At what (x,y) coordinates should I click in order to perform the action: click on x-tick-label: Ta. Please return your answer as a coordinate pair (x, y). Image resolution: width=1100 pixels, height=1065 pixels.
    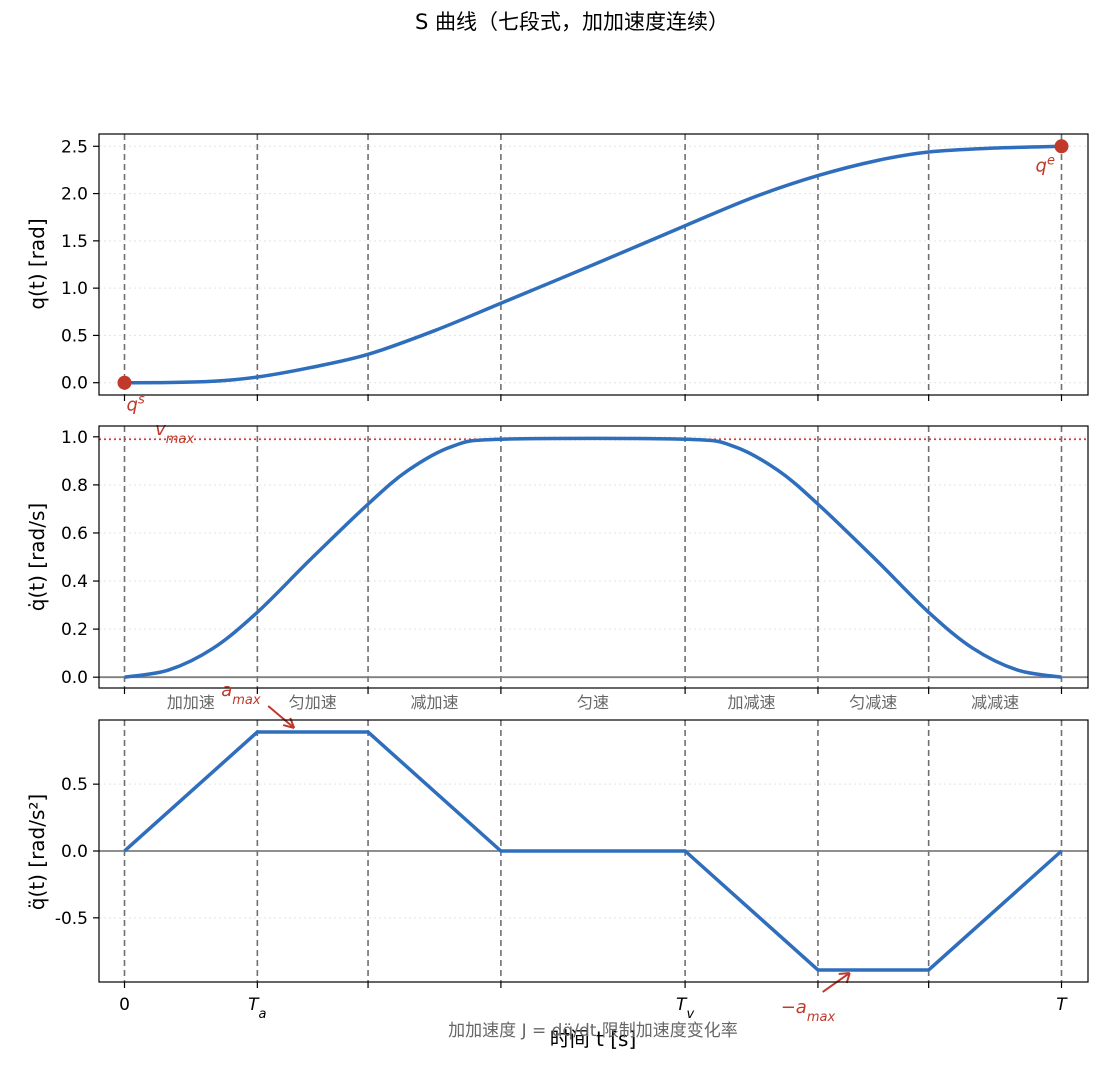
    Looking at the image, I should click on (257, 1008).